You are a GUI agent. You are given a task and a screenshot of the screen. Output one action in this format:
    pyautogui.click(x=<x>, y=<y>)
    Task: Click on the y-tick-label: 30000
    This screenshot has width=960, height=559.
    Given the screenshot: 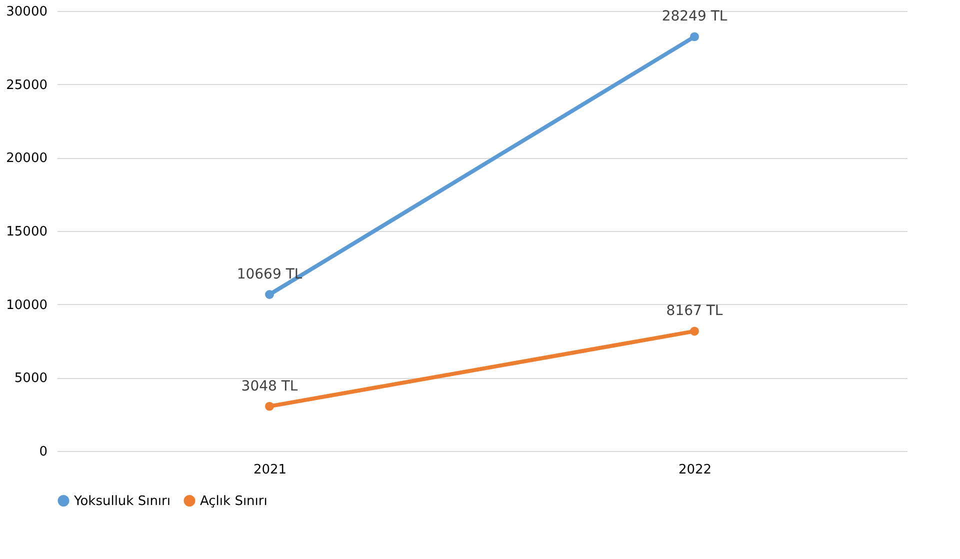 What is the action you would take?
    pyautogui.click(x=27, y=12)
    